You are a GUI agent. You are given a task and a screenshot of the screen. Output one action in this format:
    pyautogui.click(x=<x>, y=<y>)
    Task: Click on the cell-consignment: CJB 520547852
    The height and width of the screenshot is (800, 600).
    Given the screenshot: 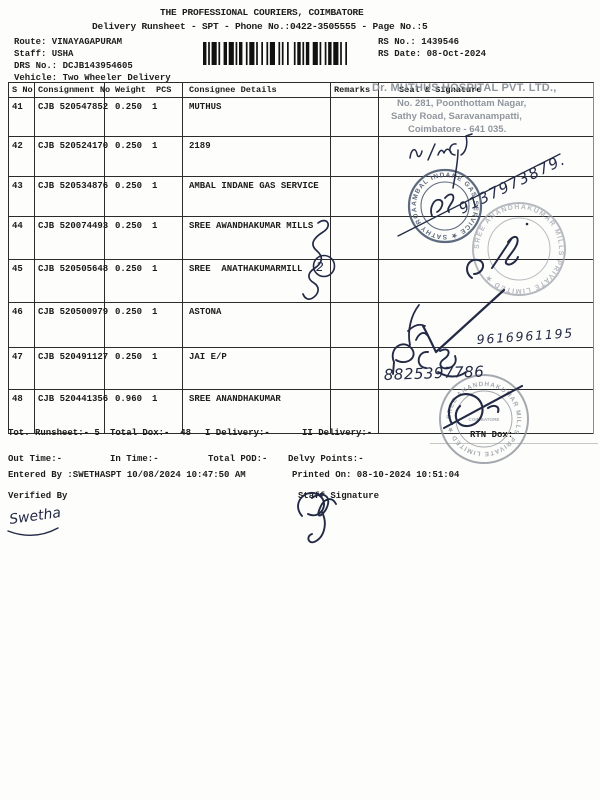 What is the action you would take?
    pyautogui.click(x=71, y=117)
    